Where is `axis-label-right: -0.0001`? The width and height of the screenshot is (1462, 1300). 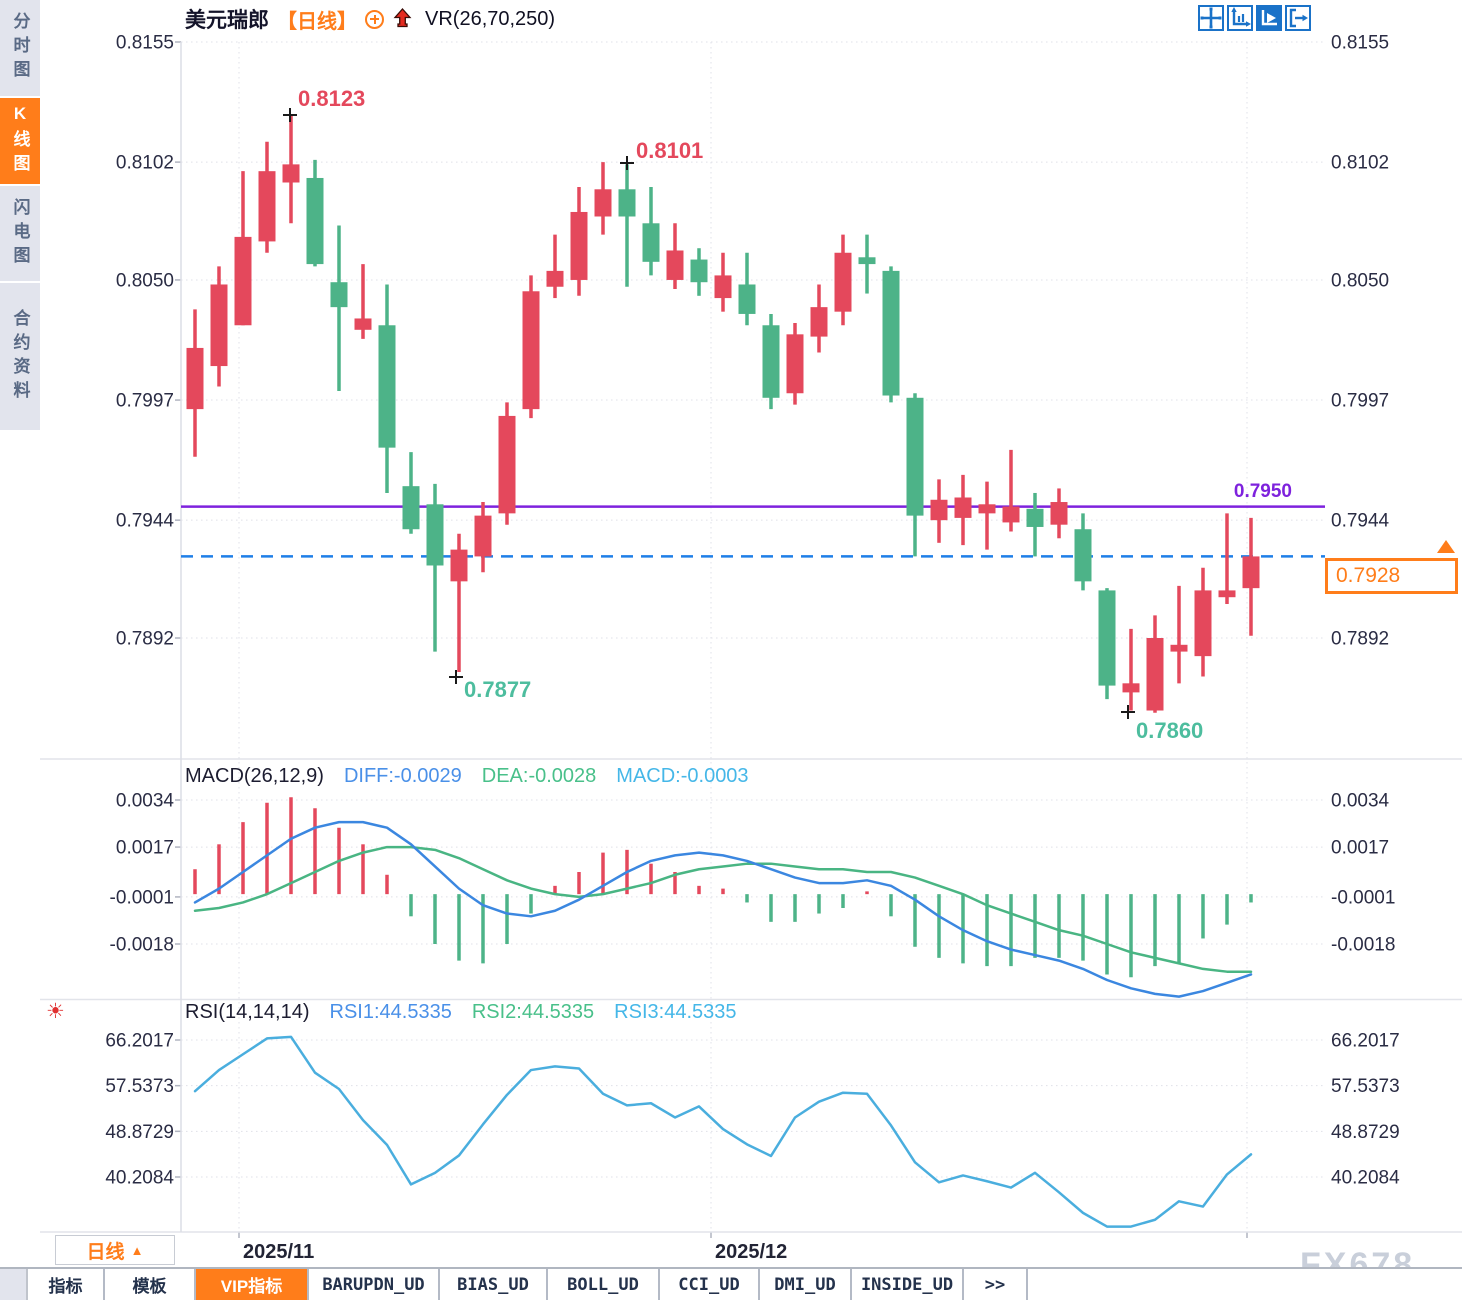 axis-label-right: -0.0001 is located at coordinates (1363, 897).